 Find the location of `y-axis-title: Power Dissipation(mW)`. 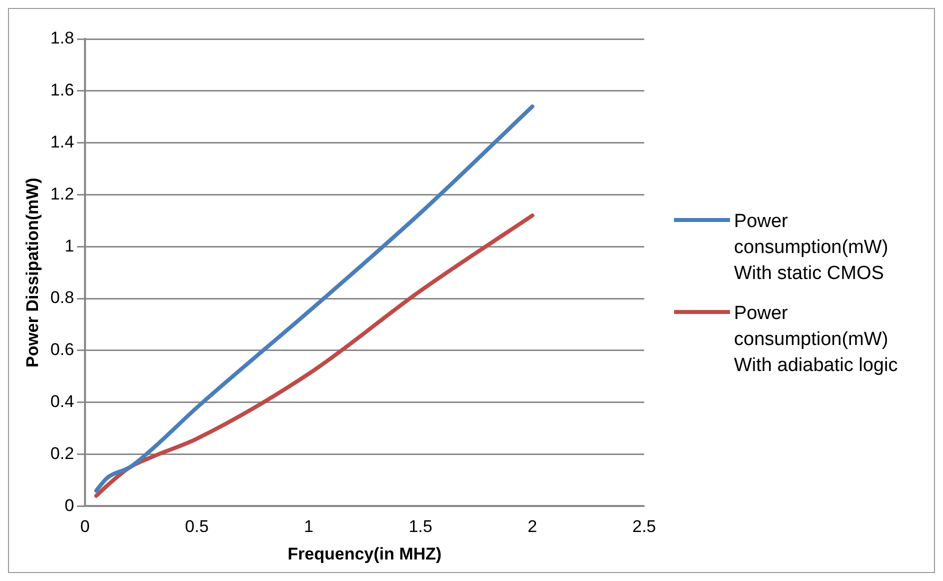

y-axis-title: Power Dissipation(mW) is located at coordinates (32, 273).